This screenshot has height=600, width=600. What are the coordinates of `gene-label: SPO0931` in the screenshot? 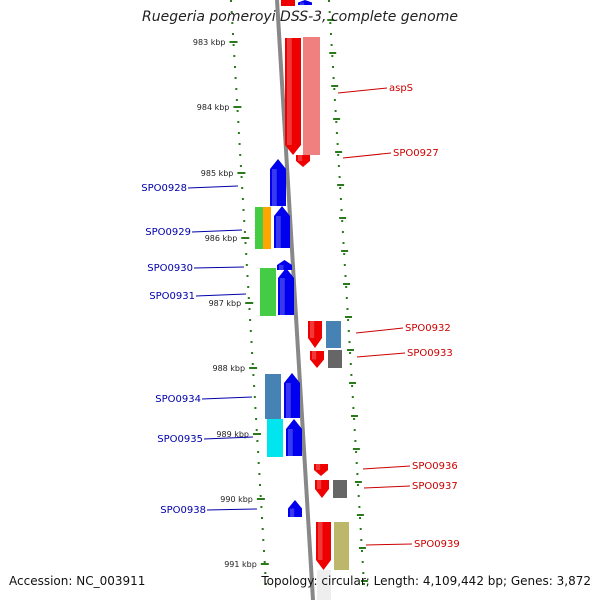 It's located at (172, 296).